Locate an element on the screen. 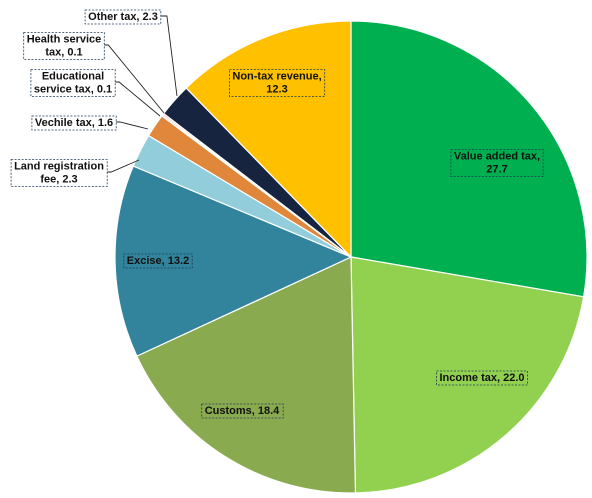 The height and width of the screenshot is (498, 592). pie-slice-non-tax-revenue is located at coordinates (268, 139).